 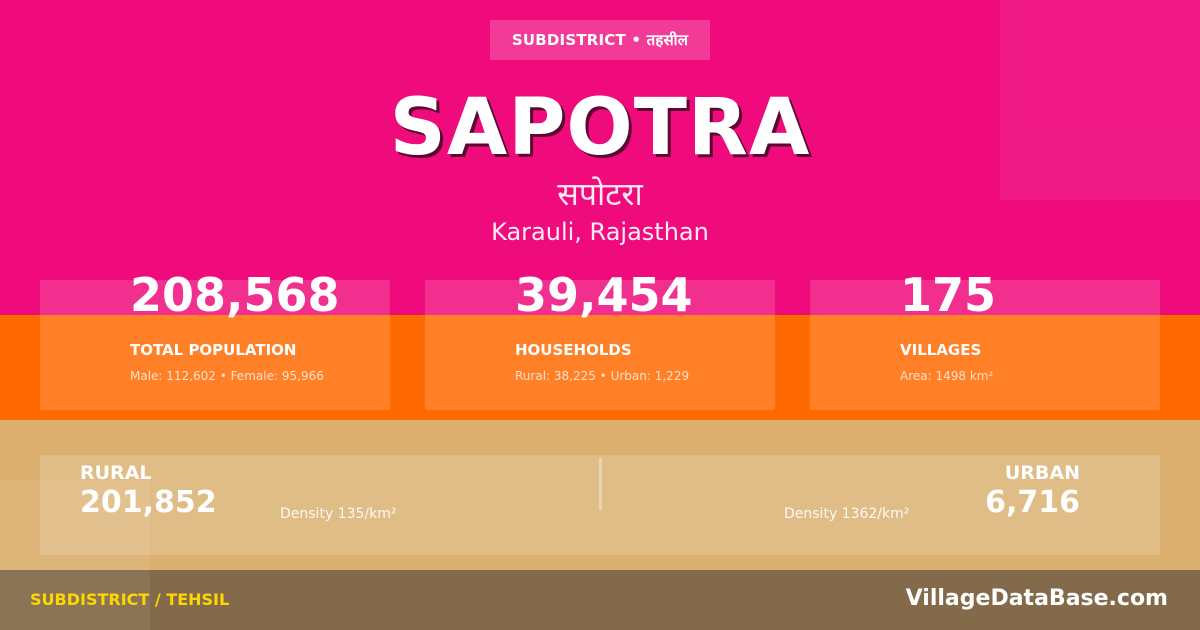 I want to click on rural-label: RURAL, so click(x=116, y=473).